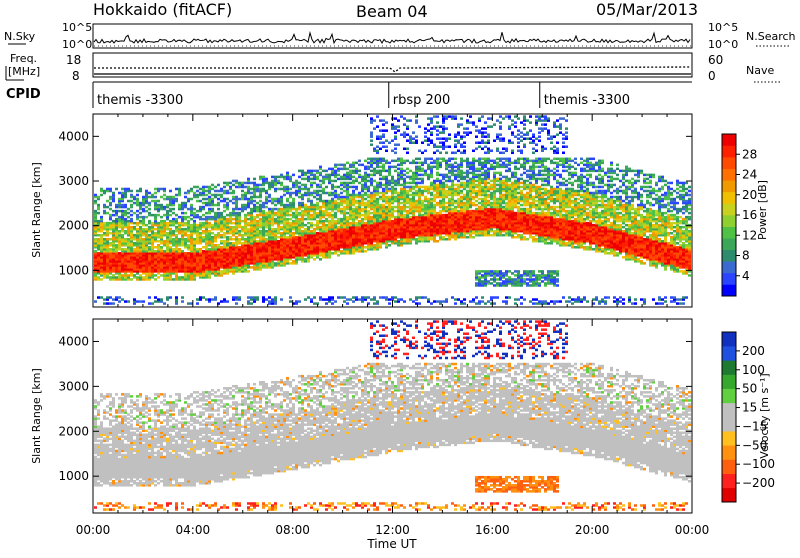 This screenshot has height=558, width=800. Describe the element at coordinates (36, 416) in the screenshot. I see `velocity-ylabel: Slant Range [km]` at that location.